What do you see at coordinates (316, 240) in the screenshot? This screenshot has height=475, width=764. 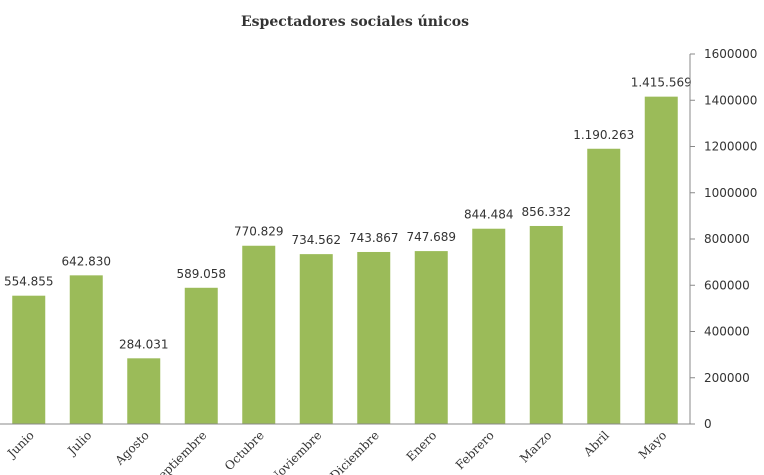 I see `value-label-noviembre: 734.562` at bounding box center [316, 240].